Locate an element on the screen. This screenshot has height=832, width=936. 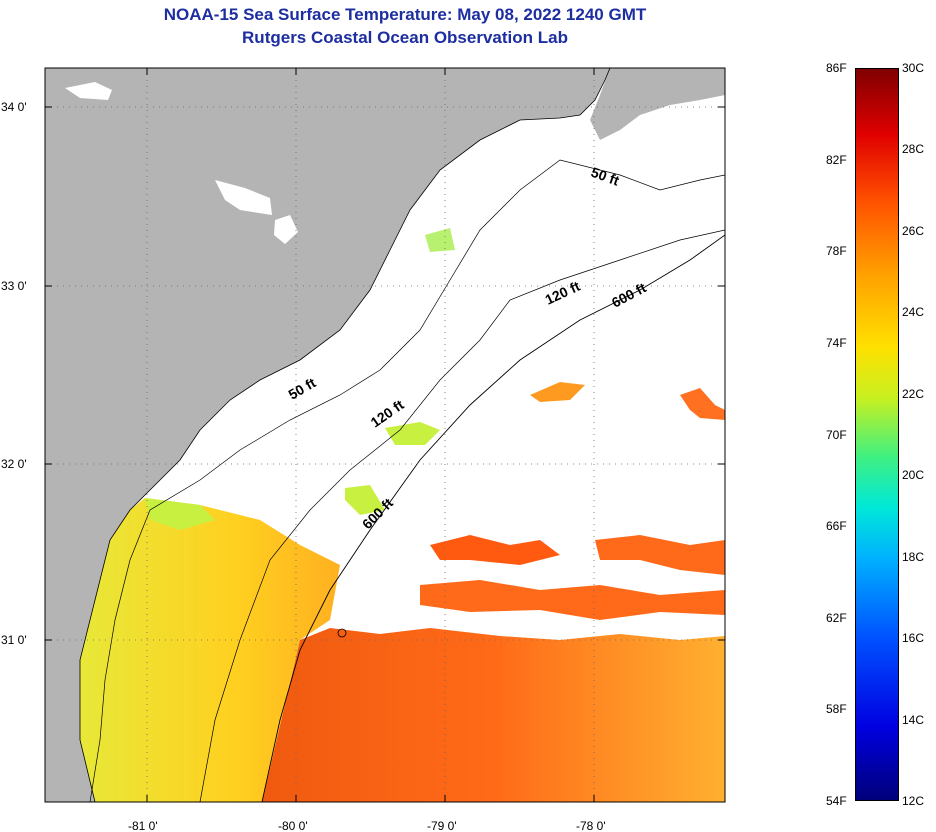
colorbar-f-label: 70F is located at coordinates (836, 434).